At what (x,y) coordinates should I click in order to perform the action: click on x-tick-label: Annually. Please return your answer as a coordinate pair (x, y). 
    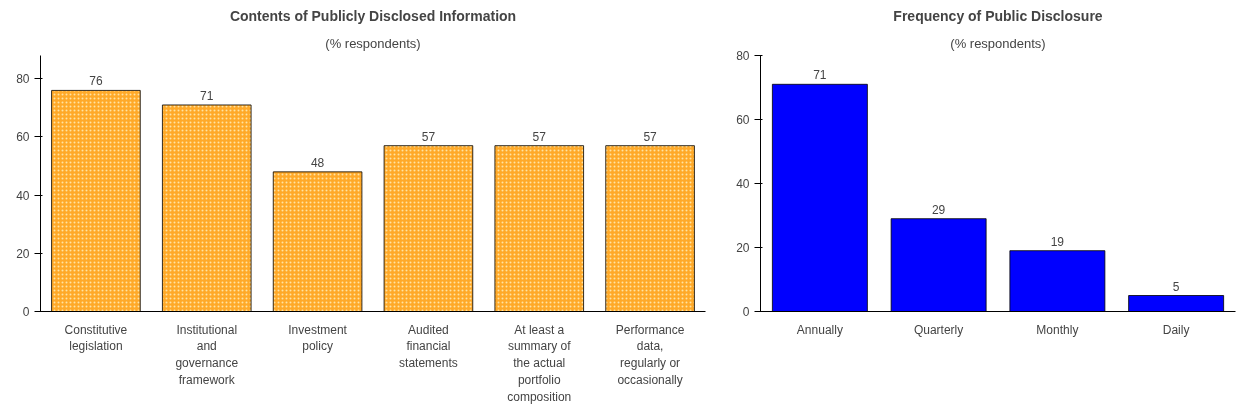
    Looking at the image, I should click on (819, 329).